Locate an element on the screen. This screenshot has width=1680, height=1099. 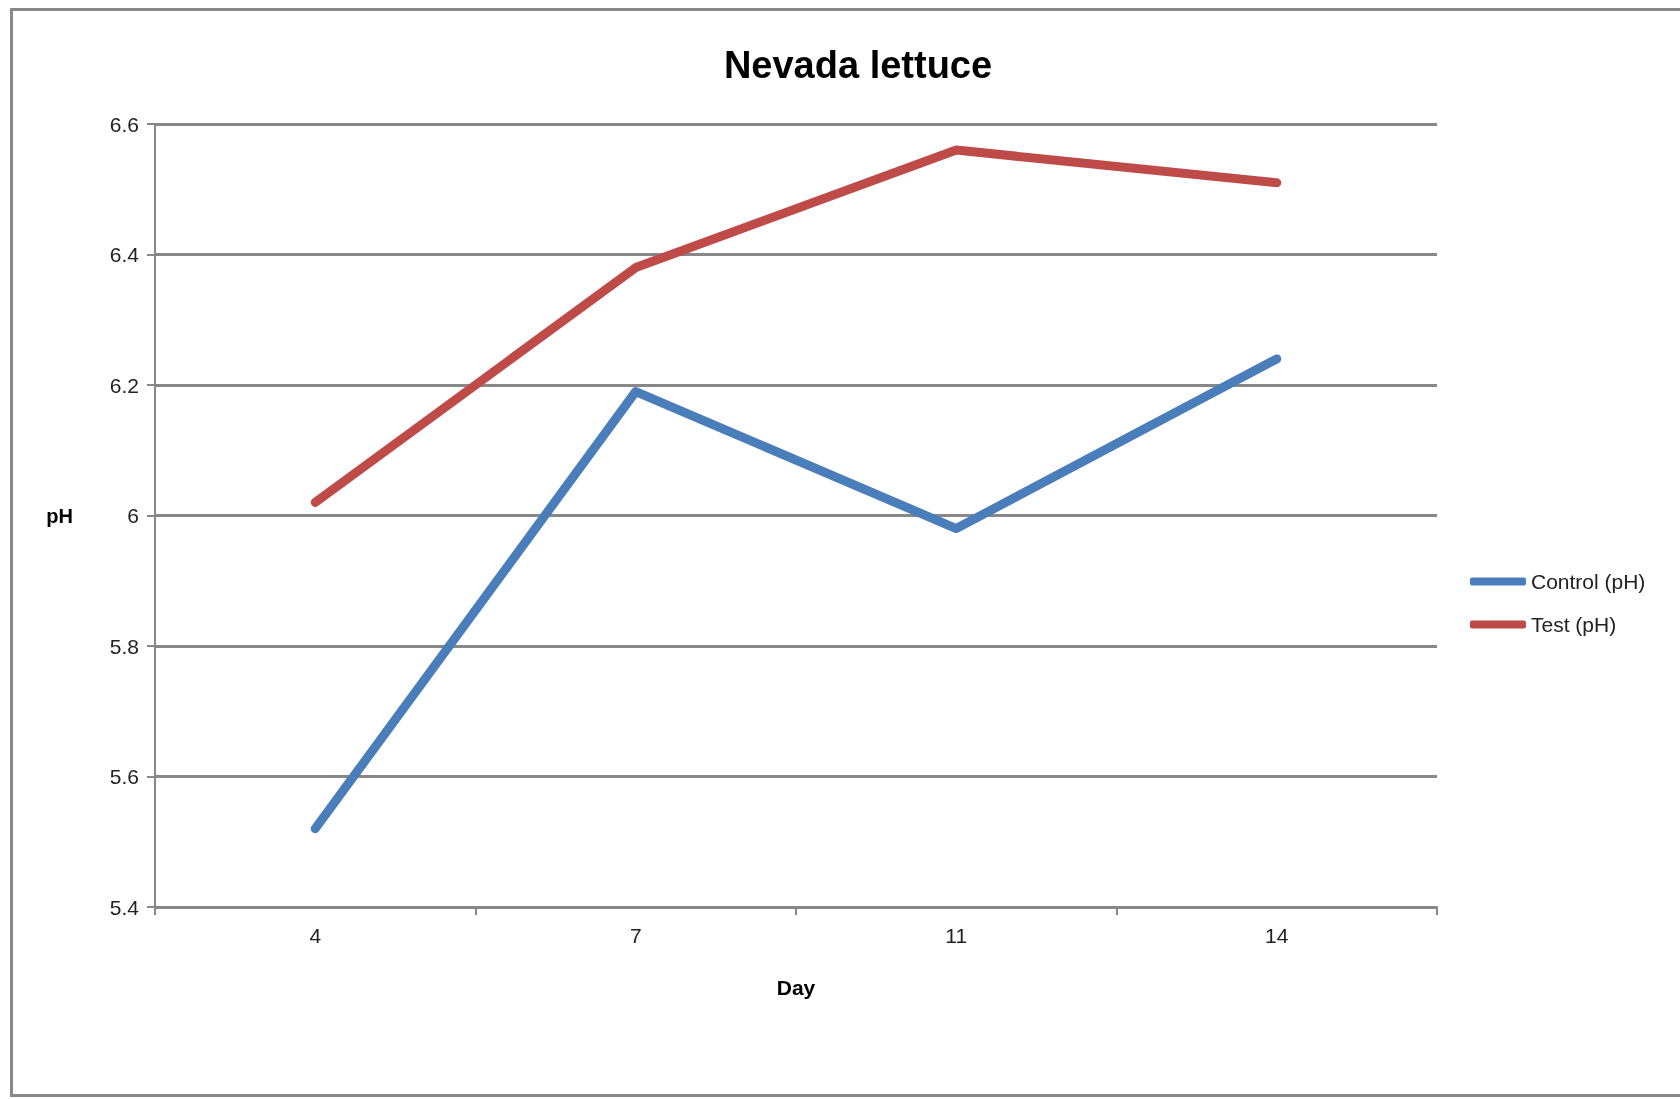
y-axis-title: pH is located at coordinates (59, 515).